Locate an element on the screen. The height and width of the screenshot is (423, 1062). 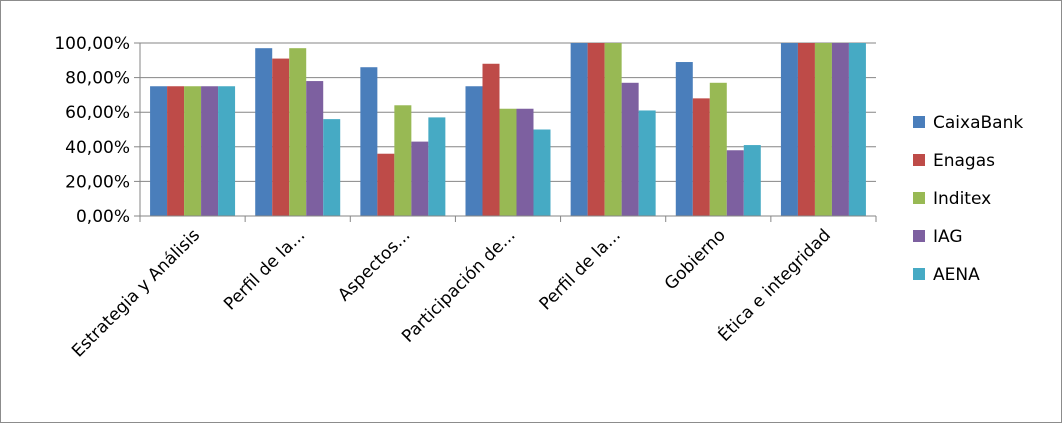
y-tick-label: 0,00% is located at coordinates (103, 217).